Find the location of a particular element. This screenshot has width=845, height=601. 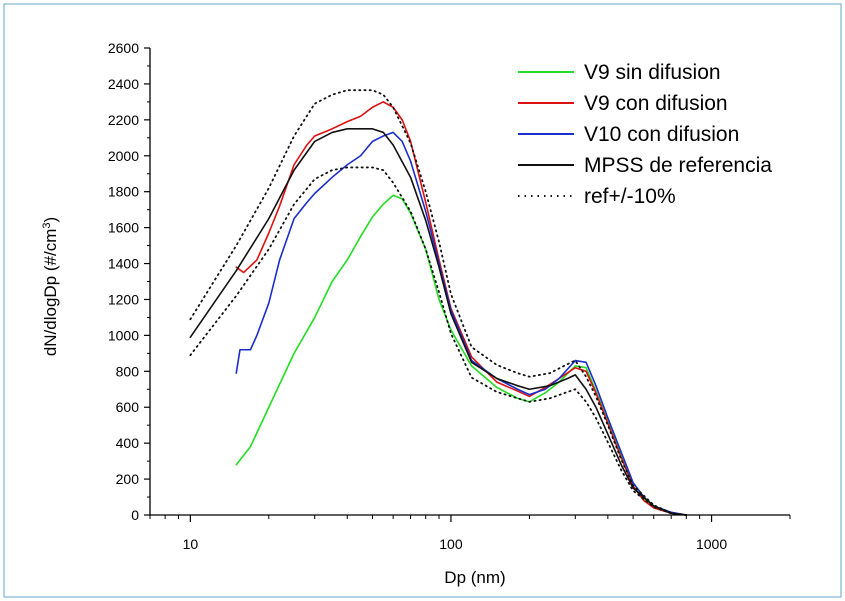

y-axis-title: dN/dlogDp (#/cm3) is located at coordinates (50, 286).